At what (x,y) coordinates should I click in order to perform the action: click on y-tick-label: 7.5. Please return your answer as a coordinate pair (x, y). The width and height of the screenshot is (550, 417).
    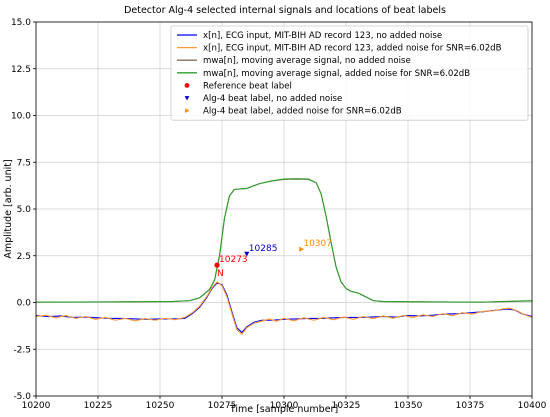
    Looking at the image, I should click on (24, 163).